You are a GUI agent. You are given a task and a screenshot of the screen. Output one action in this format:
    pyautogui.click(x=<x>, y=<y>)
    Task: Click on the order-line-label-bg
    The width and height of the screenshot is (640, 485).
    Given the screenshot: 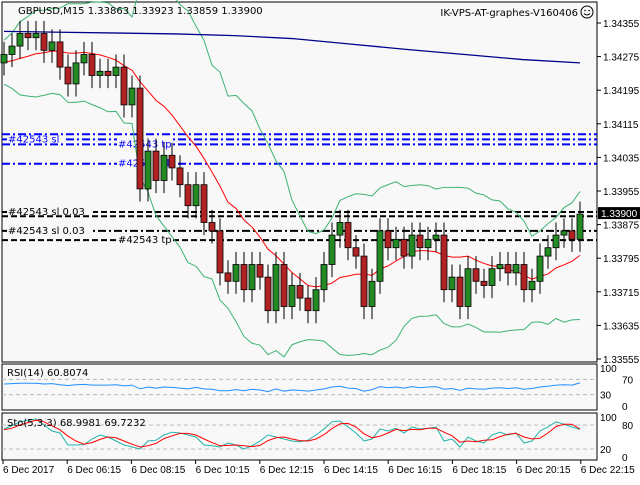 What is the action you would take?
    pyautogui.click(x=145, y=143)
    